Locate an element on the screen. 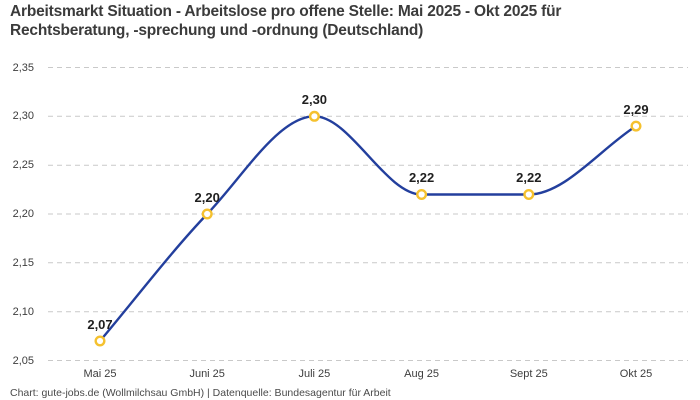 The image size is (700, 400). y-axis-tick-label: 2,10 is located at coordinates (23, 311).